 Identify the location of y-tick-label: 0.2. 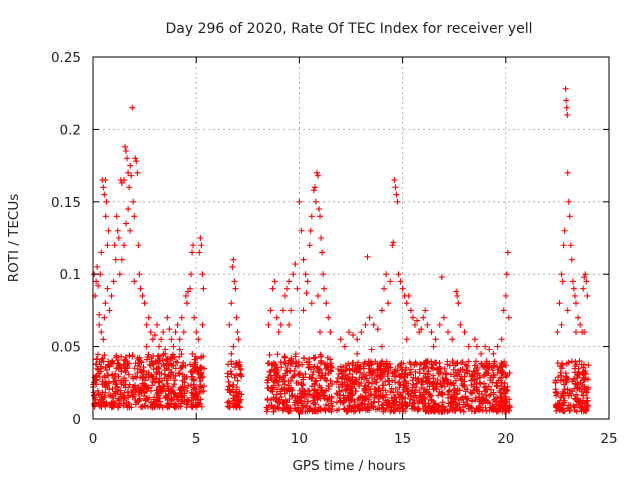
(70, 130).